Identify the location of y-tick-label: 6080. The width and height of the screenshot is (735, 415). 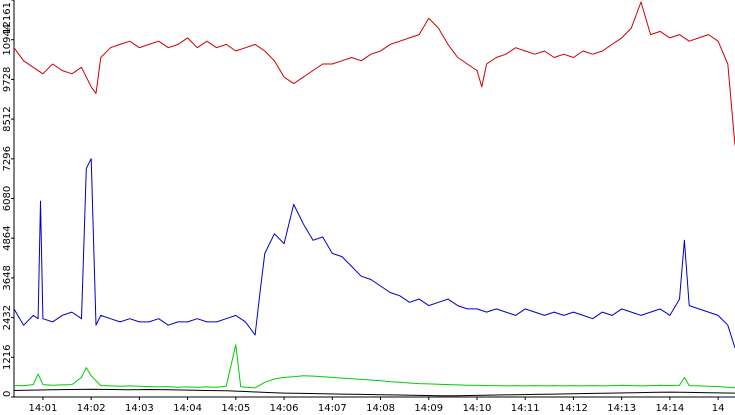
(7, 198).